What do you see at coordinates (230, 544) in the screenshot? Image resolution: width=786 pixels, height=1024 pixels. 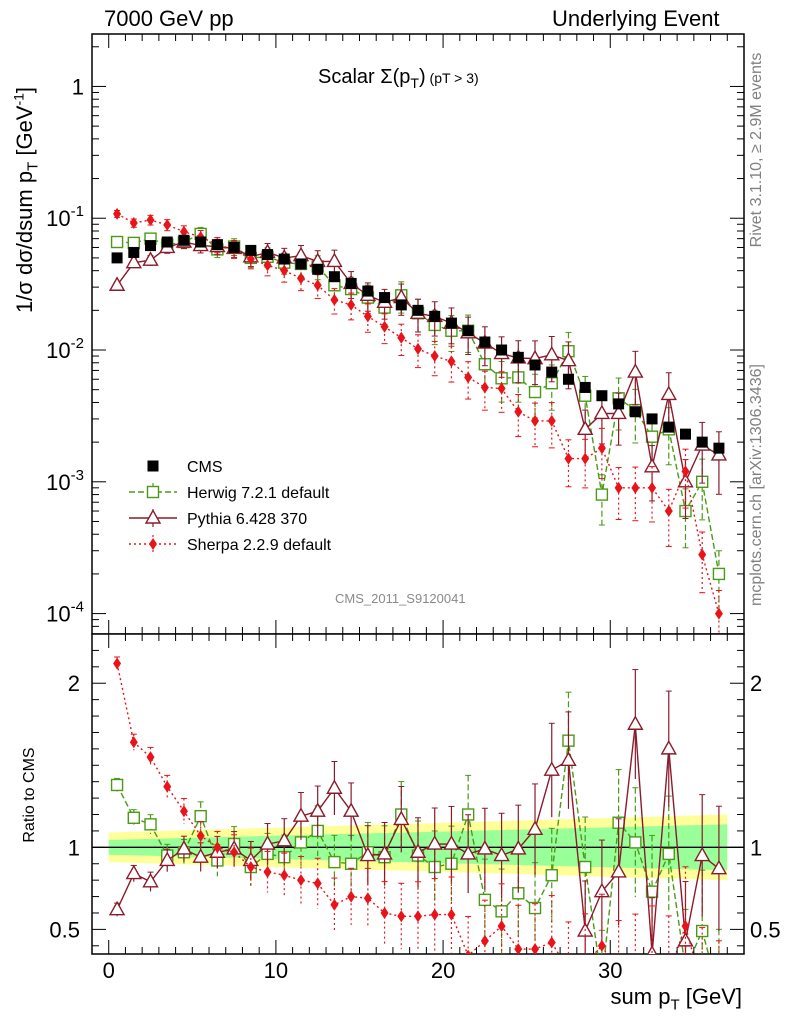 I see `legend-entry: Sherpa 2.2.9 default` at bounding box center [230, 544].